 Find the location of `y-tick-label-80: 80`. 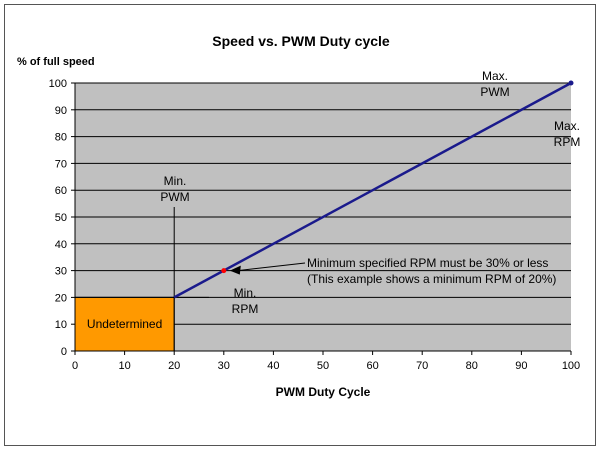

y-tick-label-80: 80 is located at coordinates (61, 138).